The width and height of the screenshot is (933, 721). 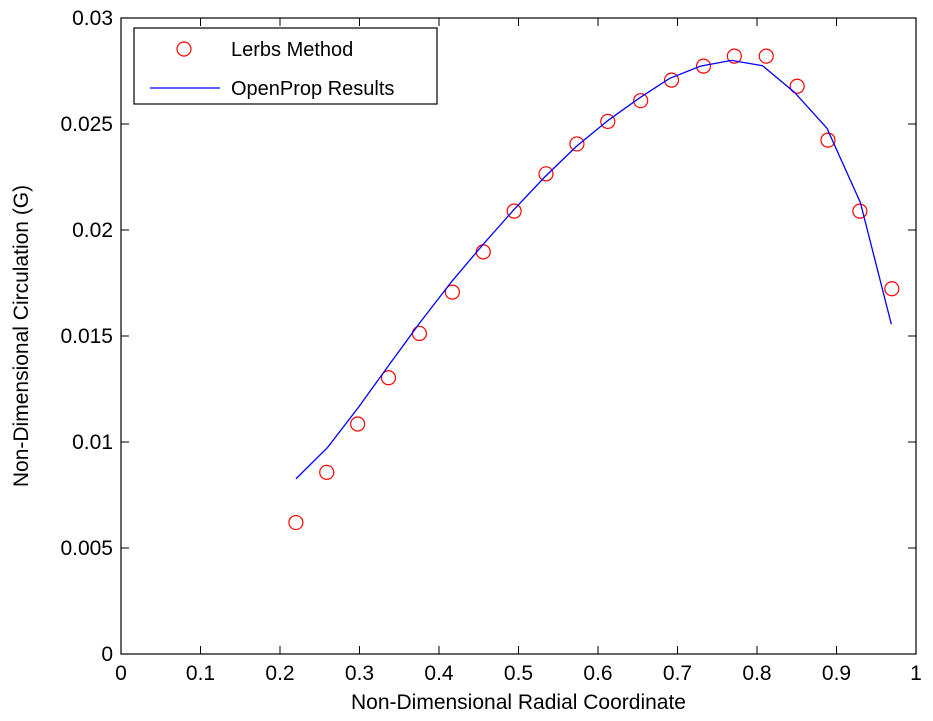 I want to click on legend-marker-lerbs-method, so click(x=184, y=49).